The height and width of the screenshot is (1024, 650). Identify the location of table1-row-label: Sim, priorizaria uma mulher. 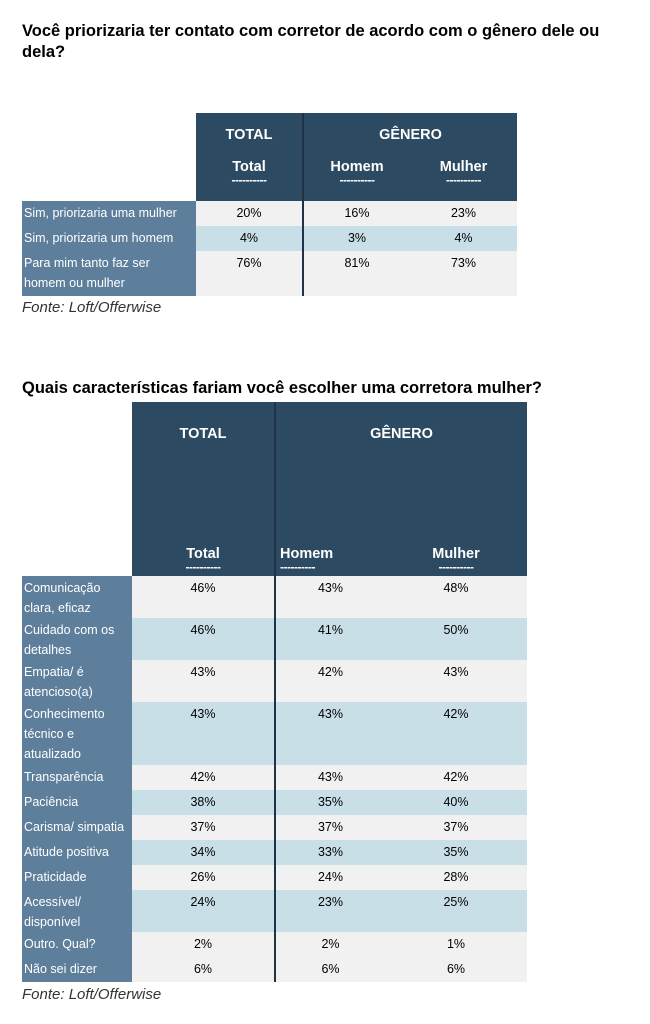
(109, 213).